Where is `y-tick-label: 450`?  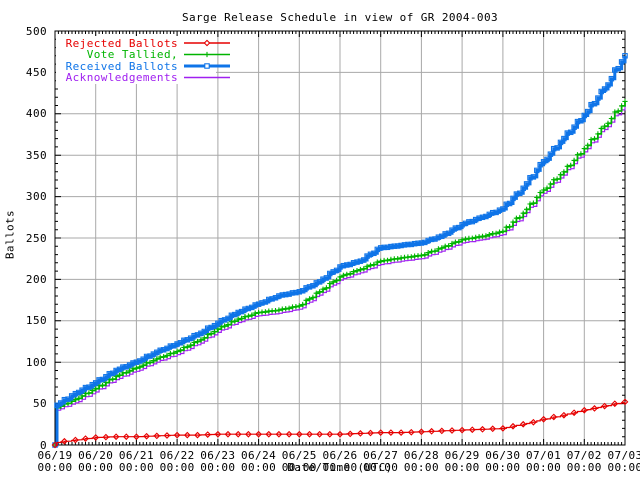
y-tick-label: 450 is located at coordinates (36, 72).